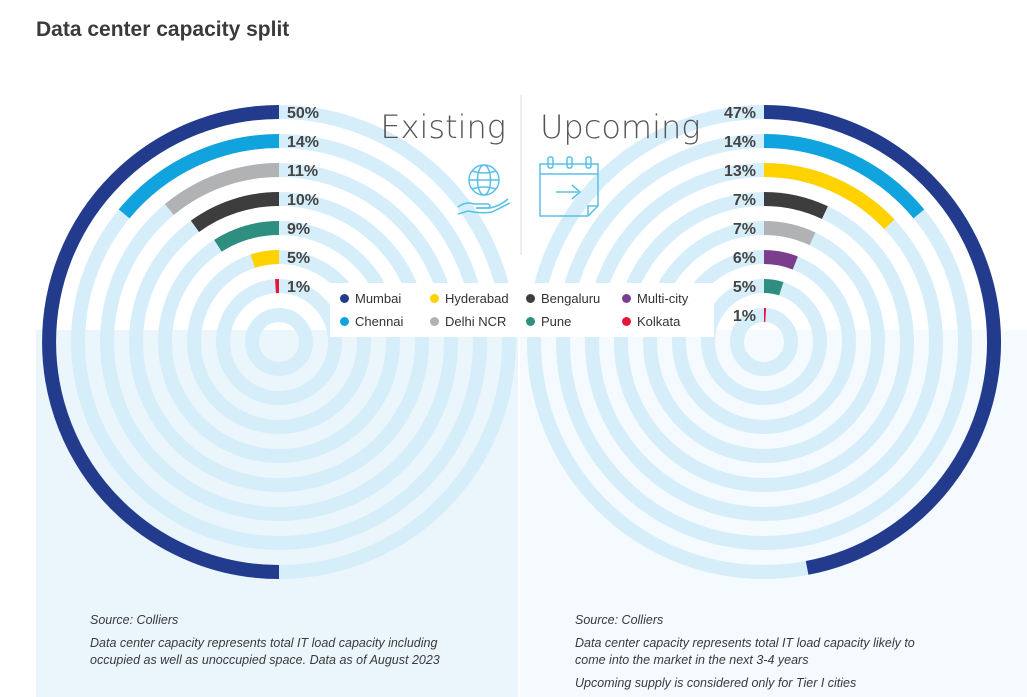 The height and width of the screenshot is (697, 1027). Describe the element at coordinates (780, 260) in the screenshot. I see `upcoming-bar-multi-city` at that location.